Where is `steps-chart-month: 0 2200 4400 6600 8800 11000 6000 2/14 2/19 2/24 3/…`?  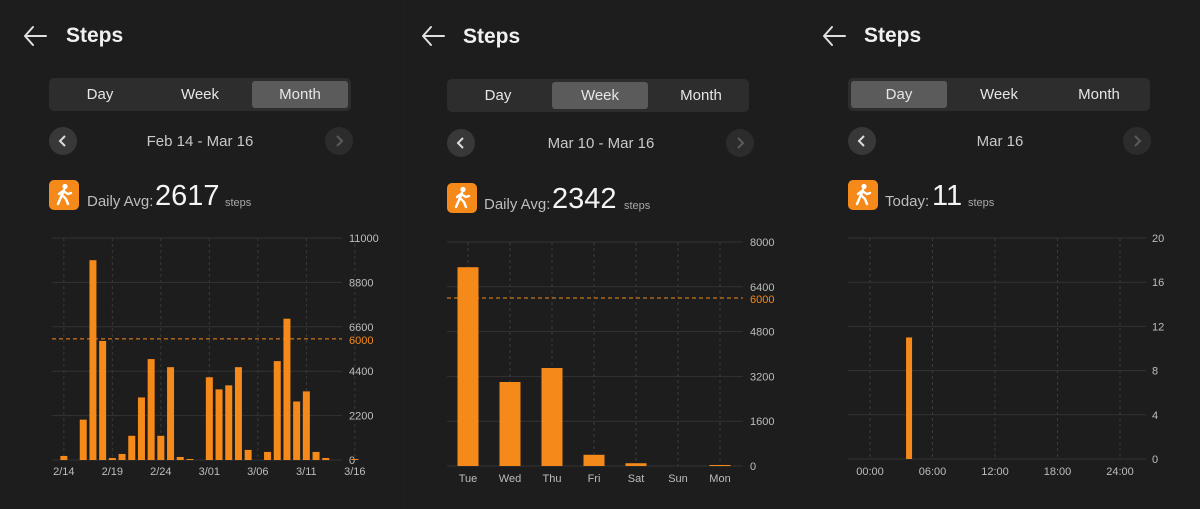
steps-chart-month: 0 2200 4400 6600 8800 11000 6000 2/14 2/19 2/24 3/… is located at coordinates (215, 355).